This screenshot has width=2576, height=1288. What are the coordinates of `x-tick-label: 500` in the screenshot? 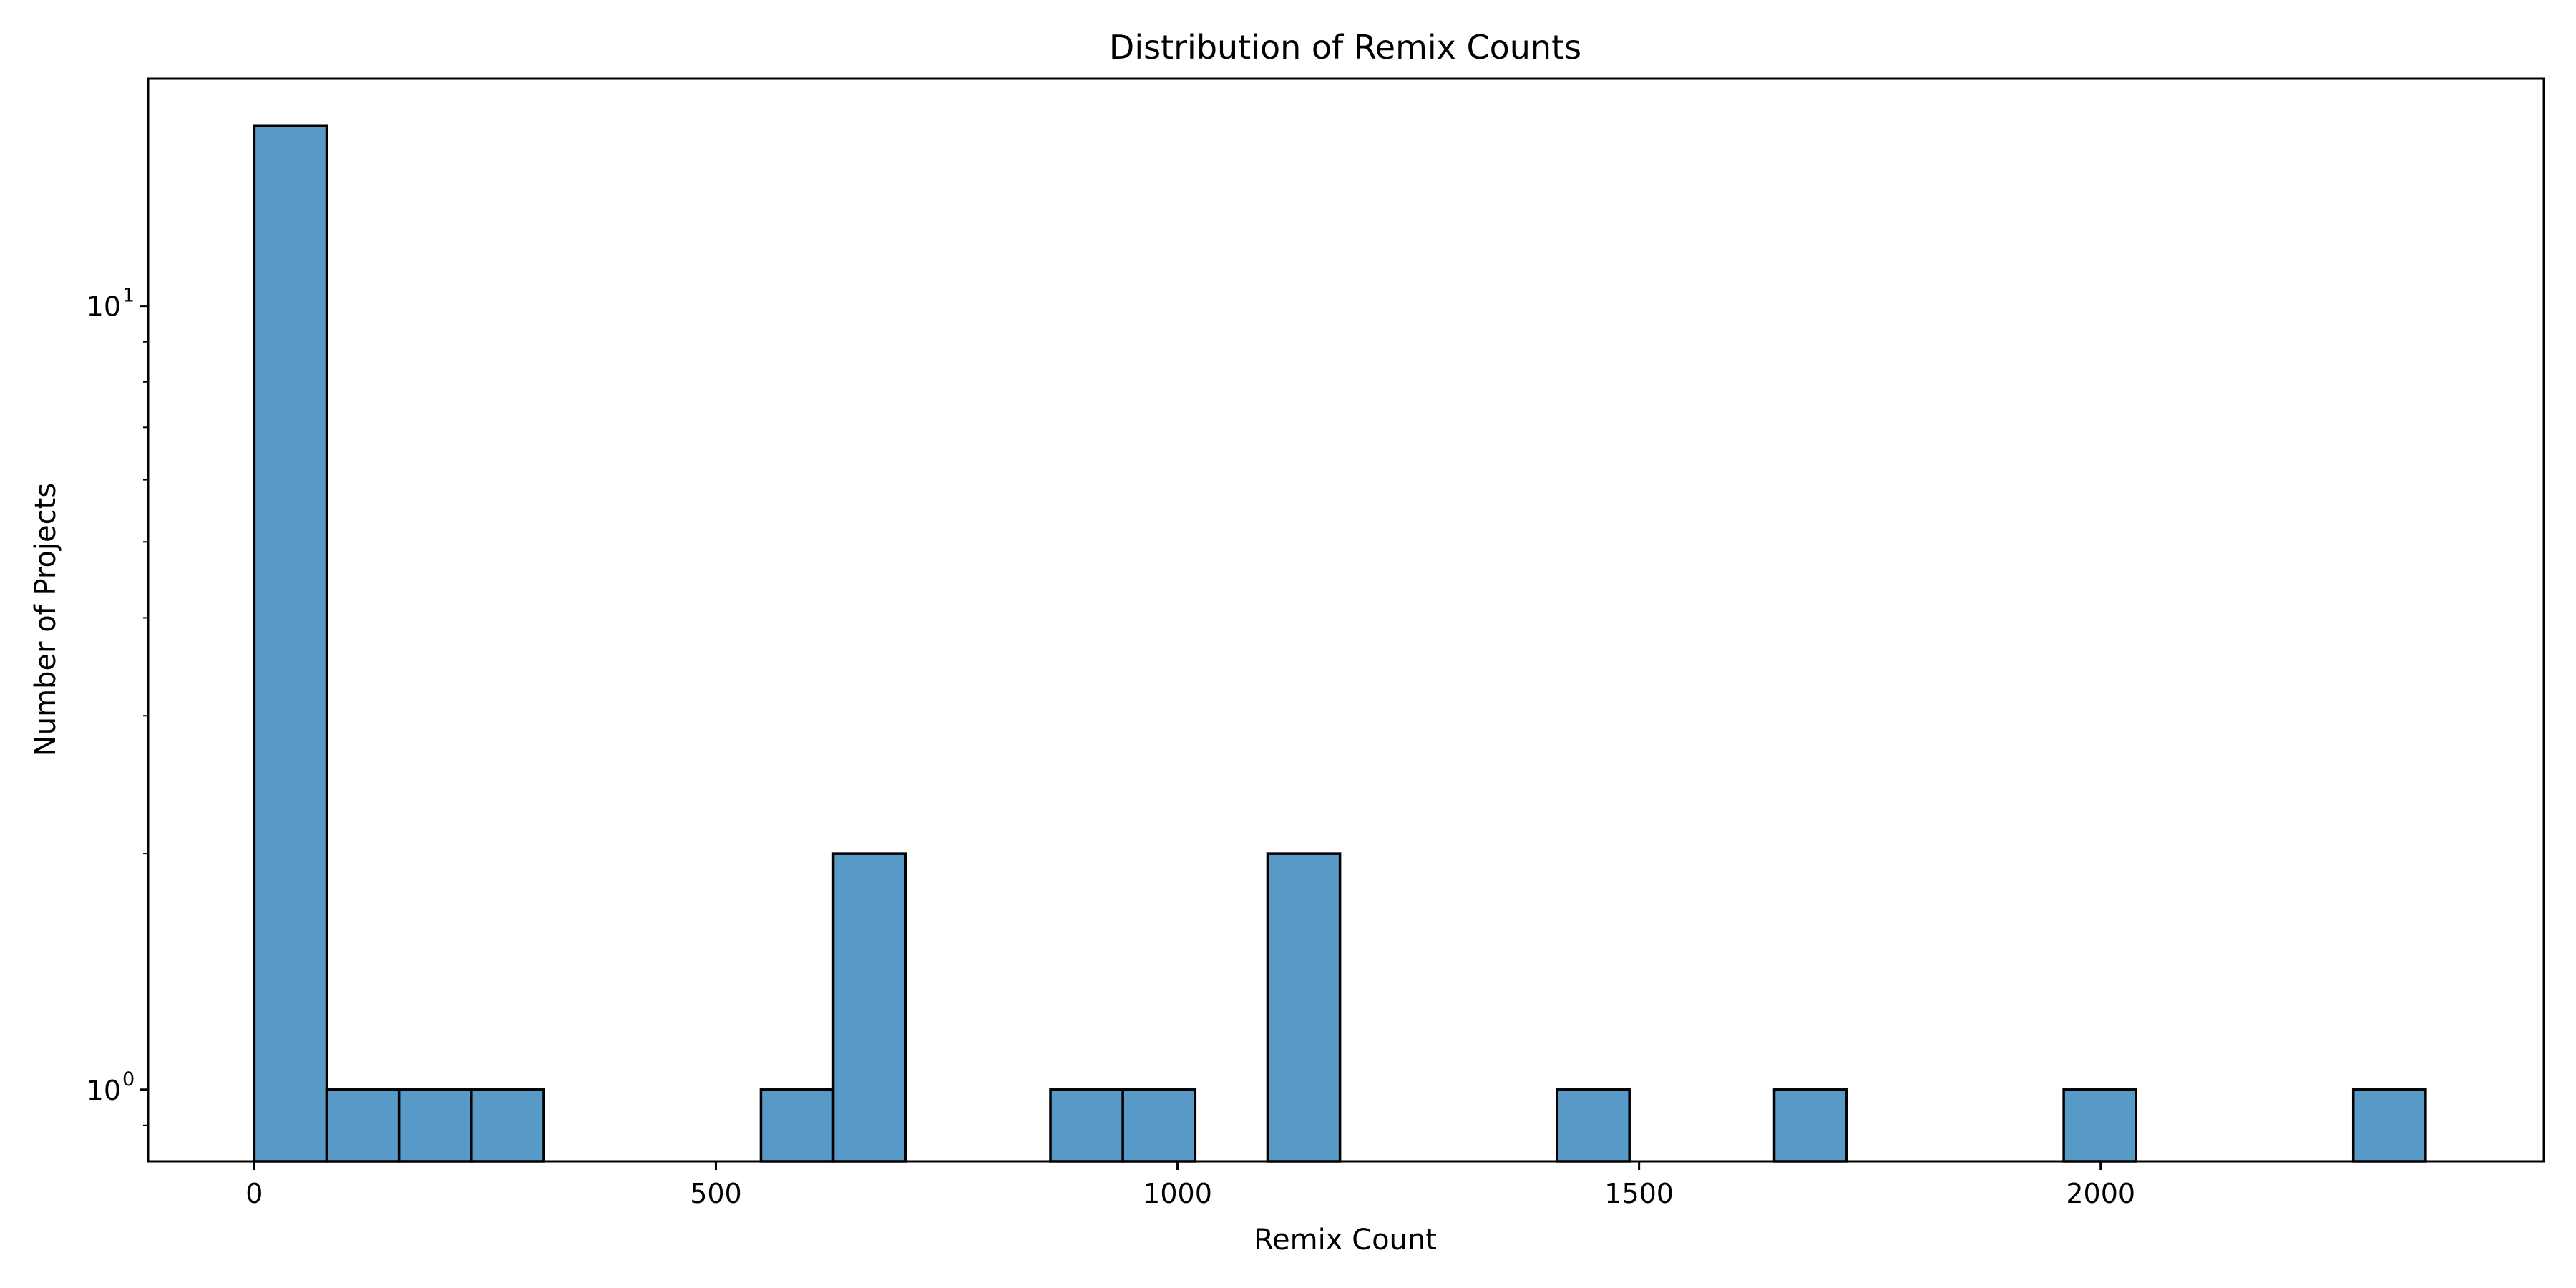 It's located at (716, 1193).